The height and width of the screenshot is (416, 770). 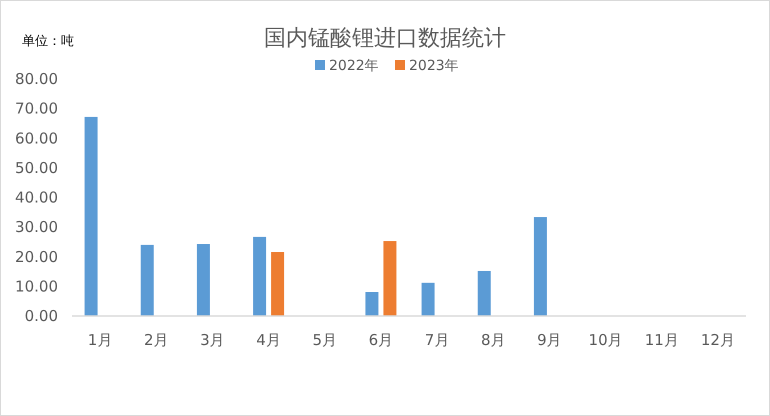 I want to click on annotation: 单位：吨, so click(x=48, y=41).